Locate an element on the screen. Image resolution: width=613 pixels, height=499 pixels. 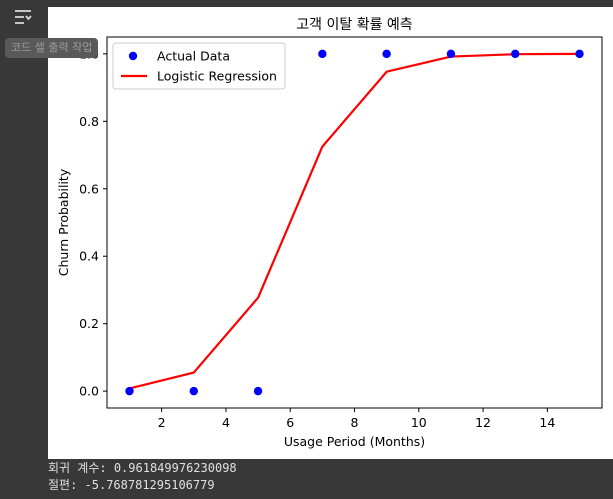
x-tick-label: 14 is located at coordinates (547, 422).